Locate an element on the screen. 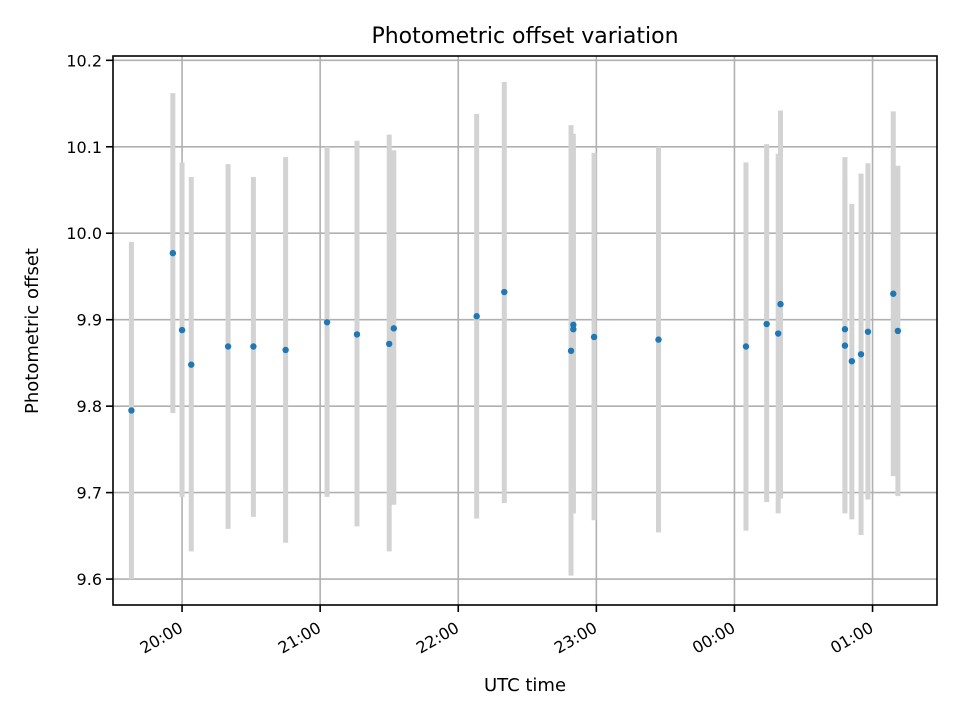 The image size is (960, 720). x-axis-label: UTC time is located at coordinates (525, 685).